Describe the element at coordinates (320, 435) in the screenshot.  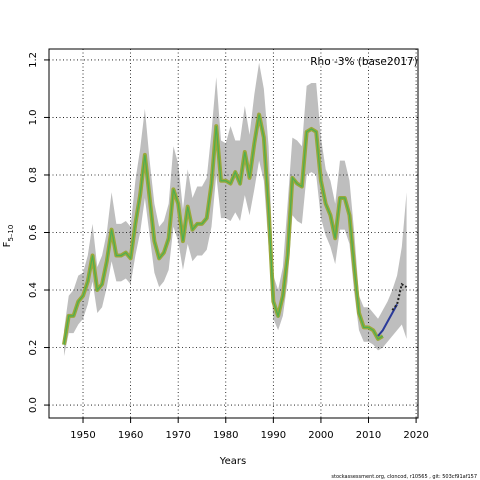
I see `x-tick-label: 2000` at that location.